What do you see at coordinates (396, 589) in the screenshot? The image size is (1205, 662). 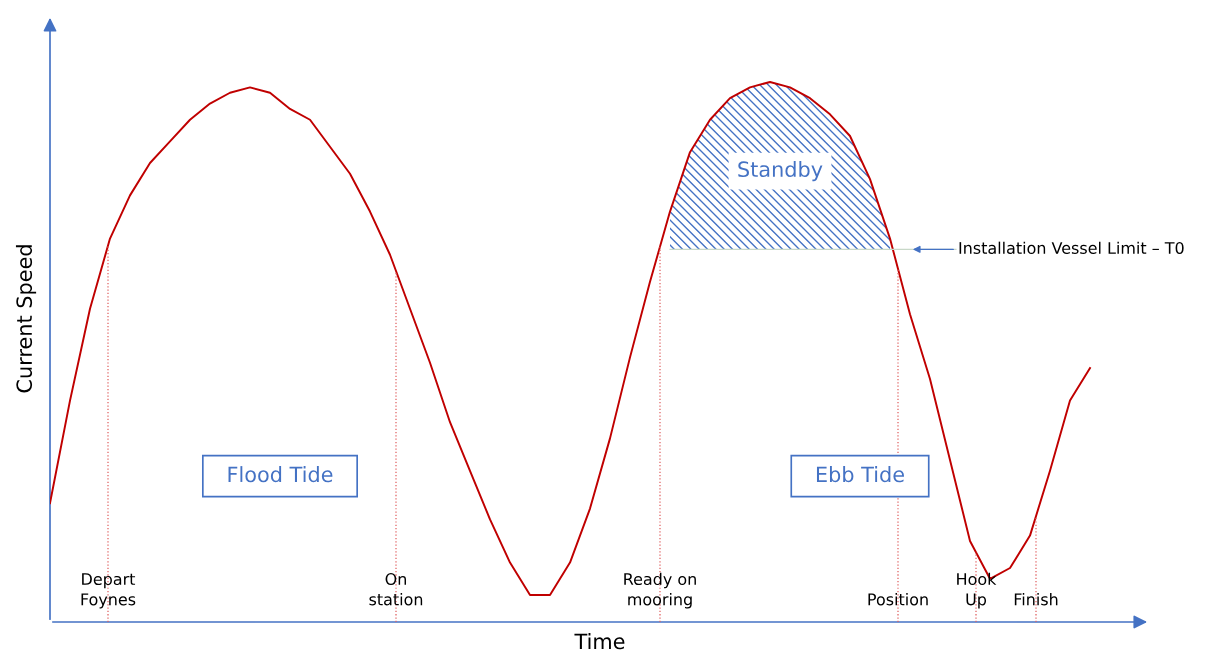 I see `annotation: On station` at bounding box center [396, 589].